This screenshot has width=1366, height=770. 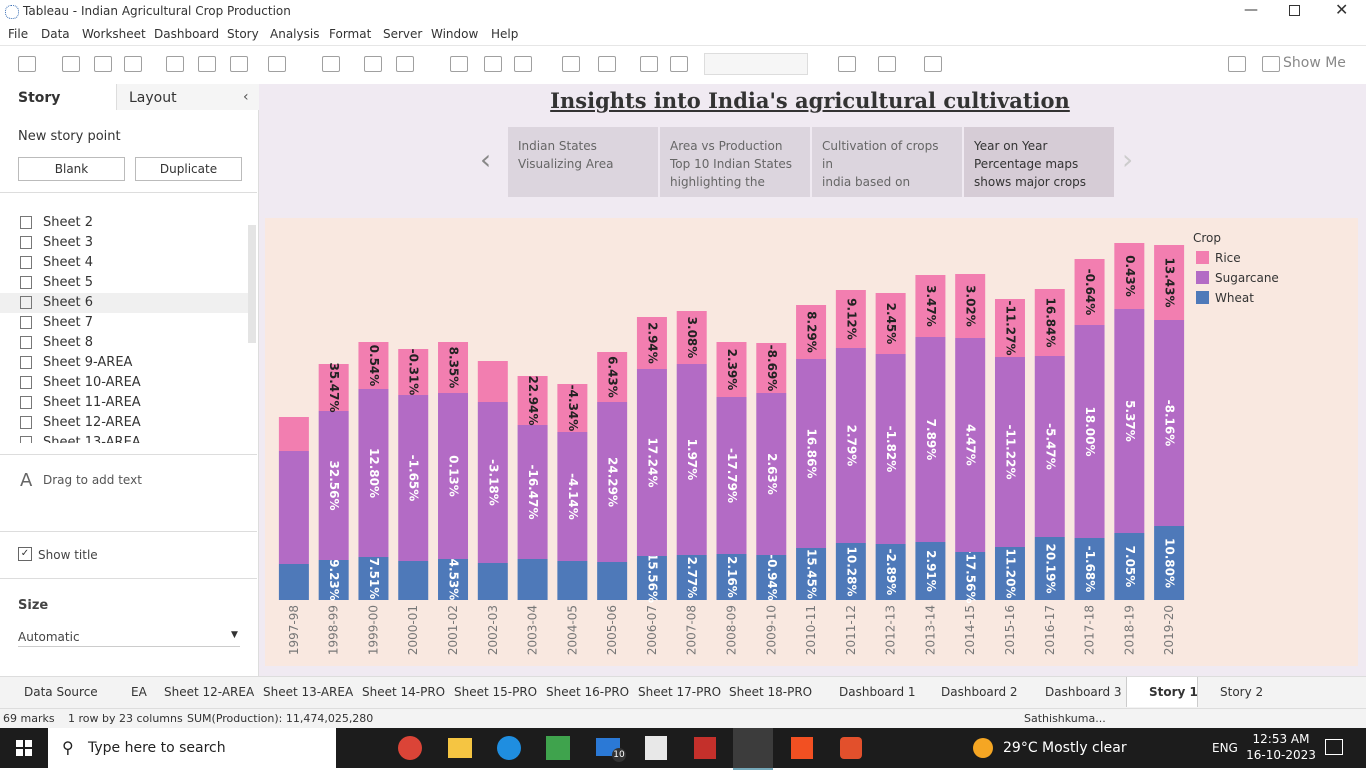 What do you see at coordinates (1225, 748) in the screenshot?
I see `language: ENG` at bounding box center [1225, 748].